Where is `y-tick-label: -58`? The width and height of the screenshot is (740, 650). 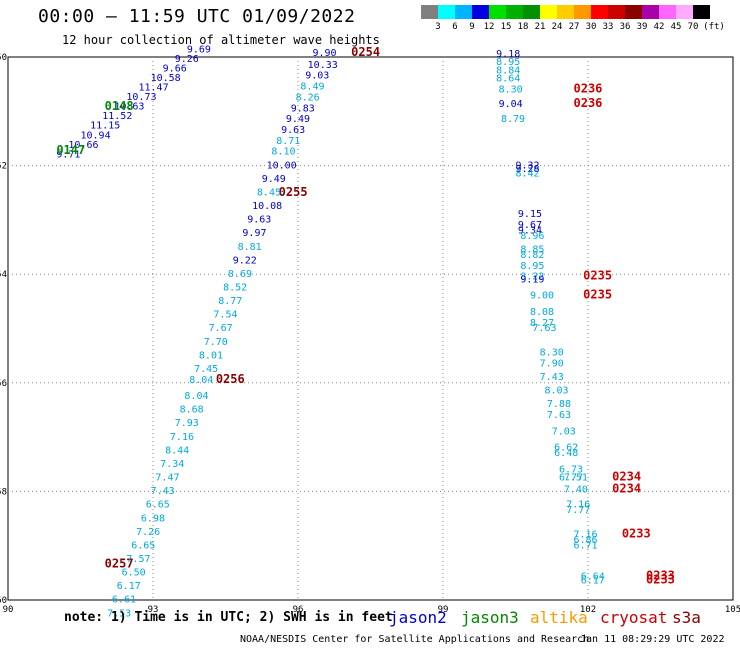
y-tick-label: -58 is located at coordinates (3, 492).